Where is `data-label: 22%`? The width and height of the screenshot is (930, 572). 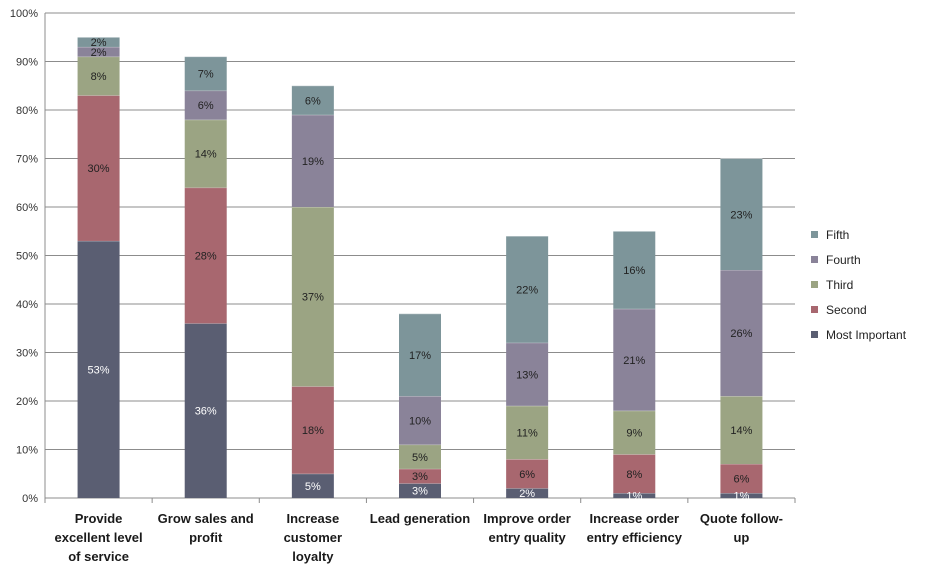
data-label: 22% is located at coordinates (527, 290).